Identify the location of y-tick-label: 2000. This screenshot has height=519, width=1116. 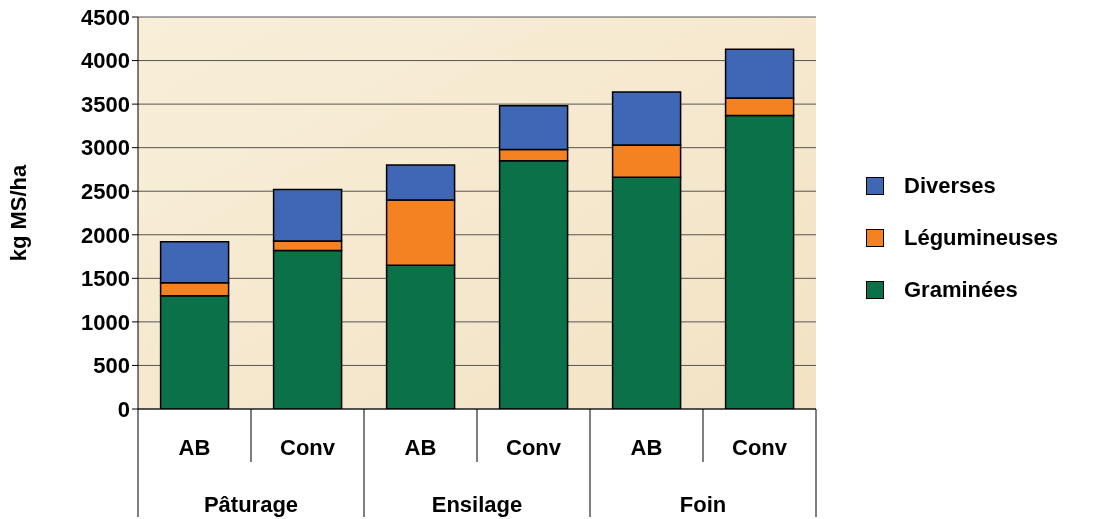
(105, 235).